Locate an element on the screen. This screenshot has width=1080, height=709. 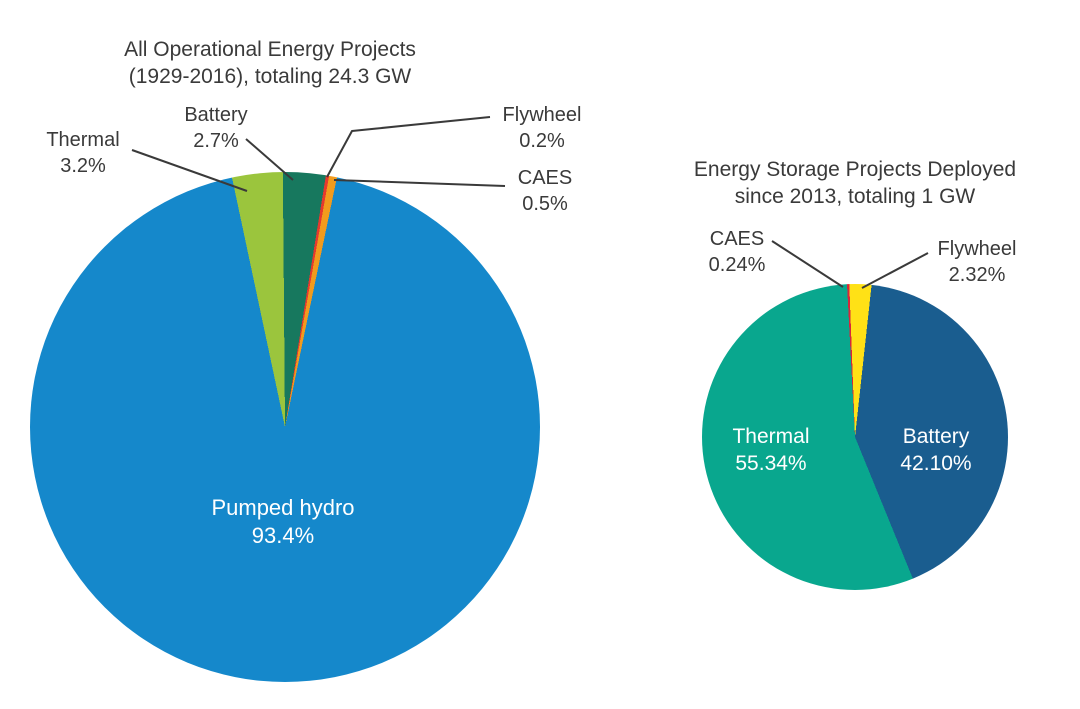
battery-callout-label: Battery 2.7% is located at coordinates (216, 128).